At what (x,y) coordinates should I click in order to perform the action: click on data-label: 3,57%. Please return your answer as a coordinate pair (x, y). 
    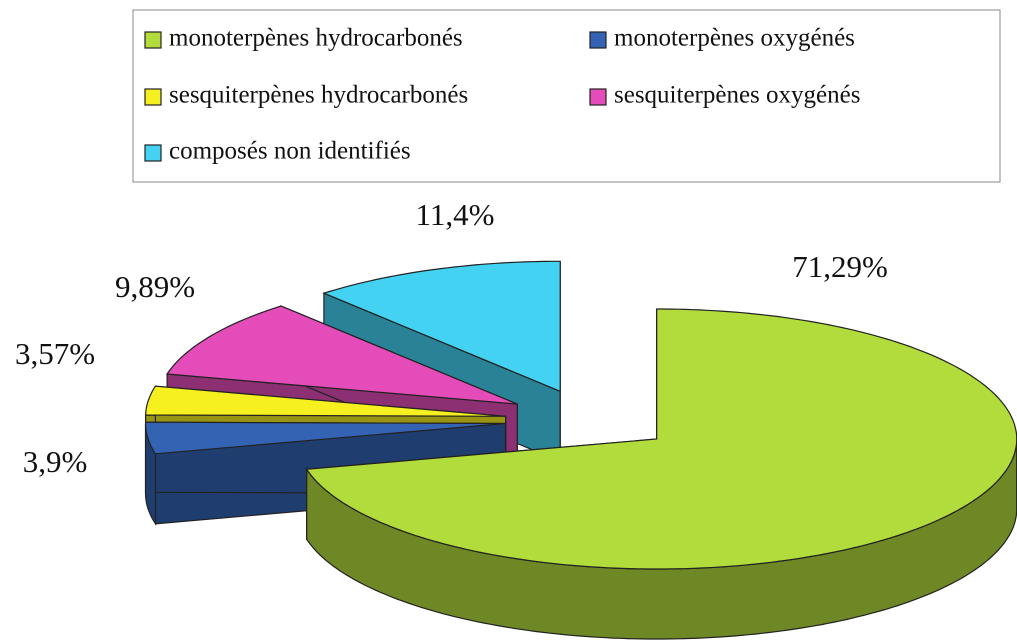
    Looking at the image, I should click on (55, 353).